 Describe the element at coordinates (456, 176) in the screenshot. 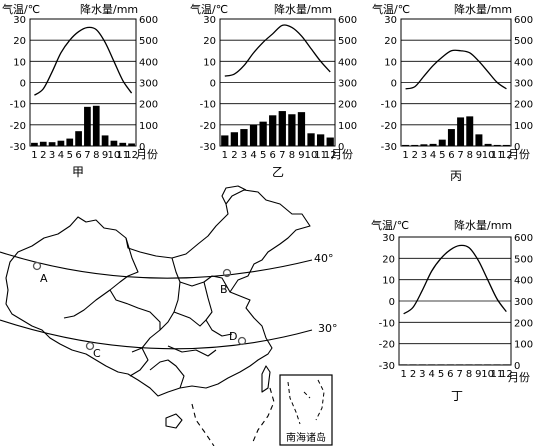

I see `chart-caption: 丙` at that location.